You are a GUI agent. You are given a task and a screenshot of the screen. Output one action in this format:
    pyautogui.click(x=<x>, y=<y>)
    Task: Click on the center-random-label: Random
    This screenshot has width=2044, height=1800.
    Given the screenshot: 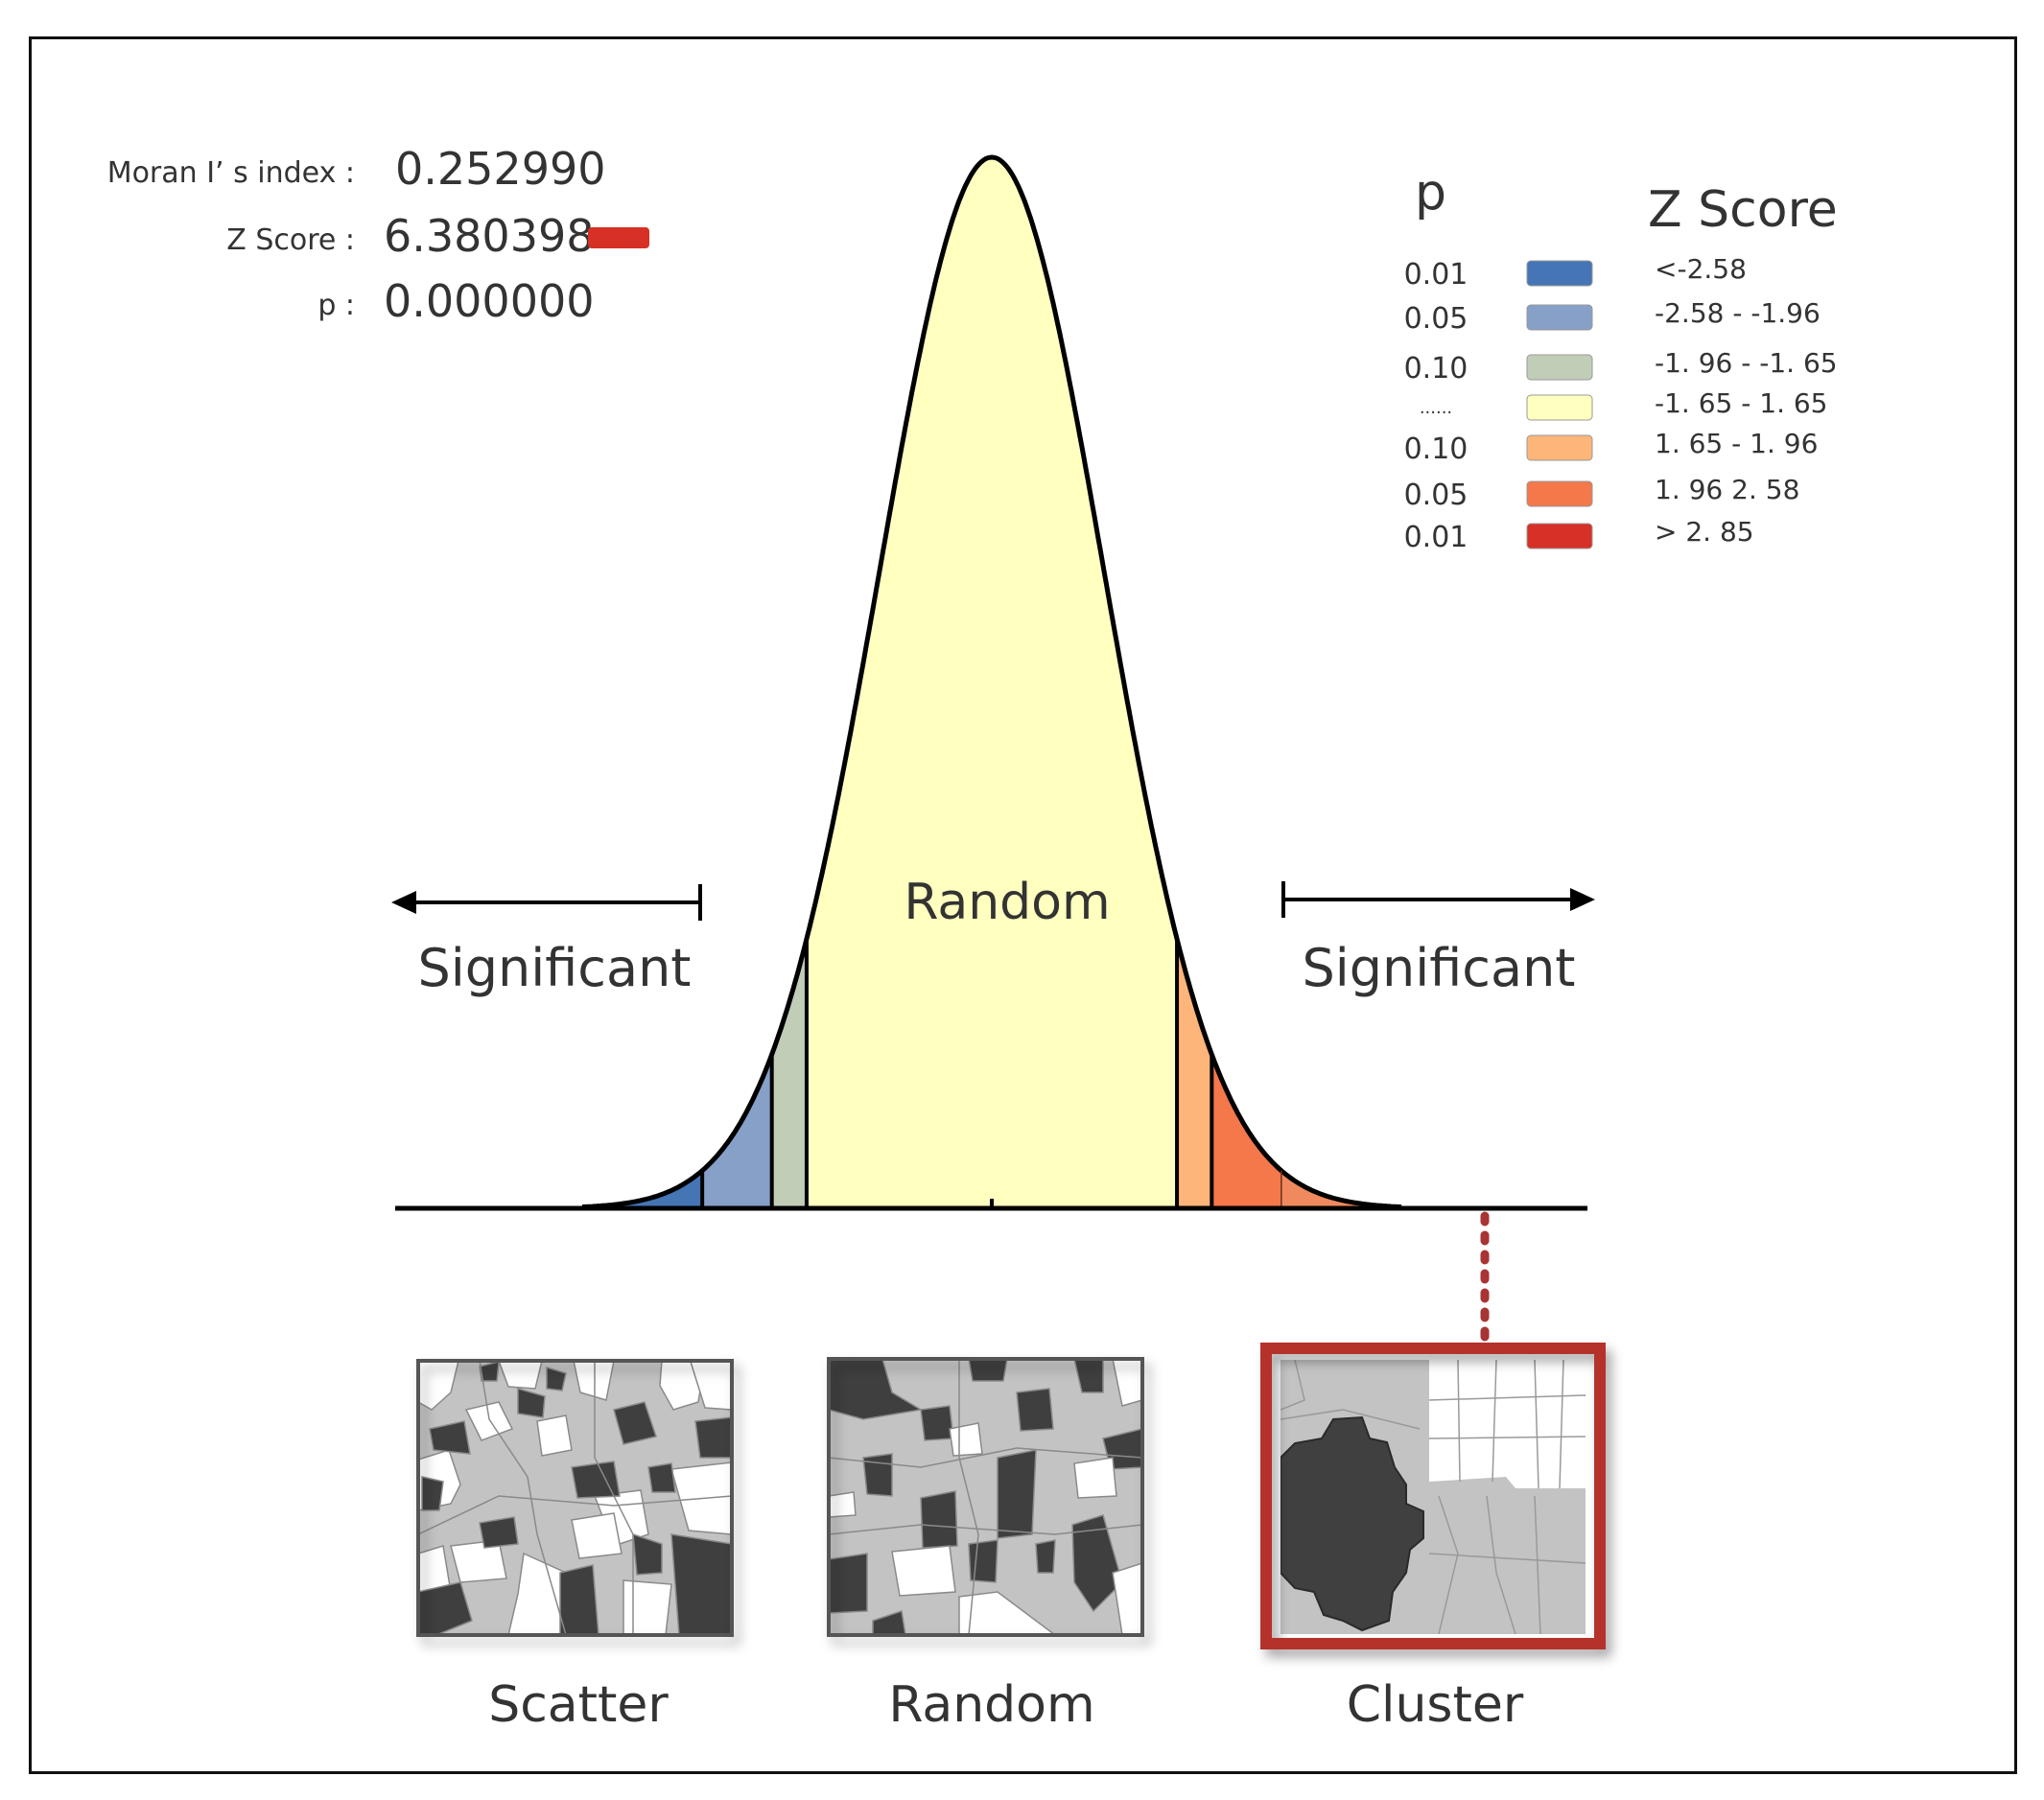 What is the action you would take?
    pyautogui.click(x=1007, y=903)
    